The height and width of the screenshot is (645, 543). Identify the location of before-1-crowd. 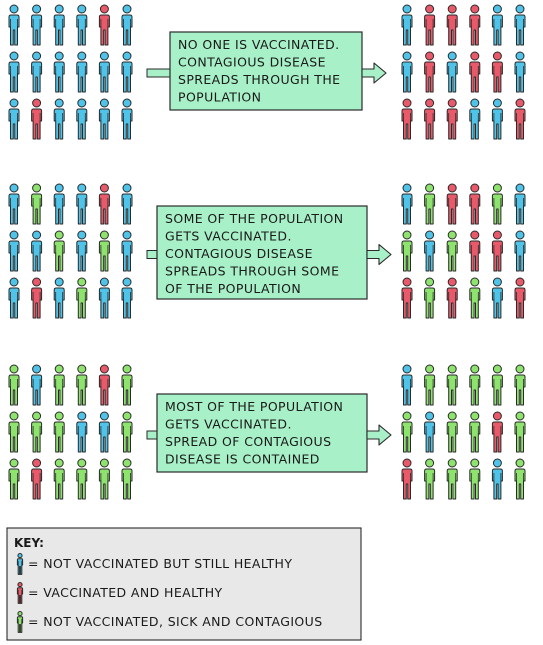
(70, 72).